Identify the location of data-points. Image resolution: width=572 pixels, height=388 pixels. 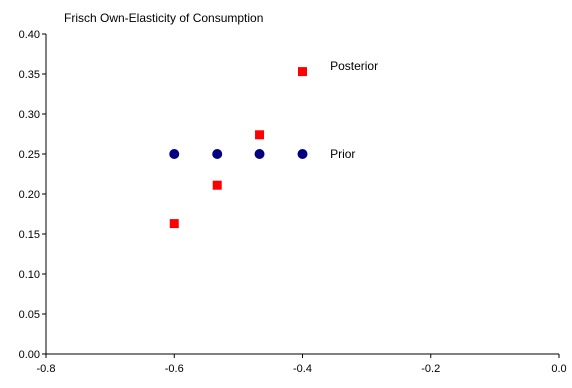
(238, 148).